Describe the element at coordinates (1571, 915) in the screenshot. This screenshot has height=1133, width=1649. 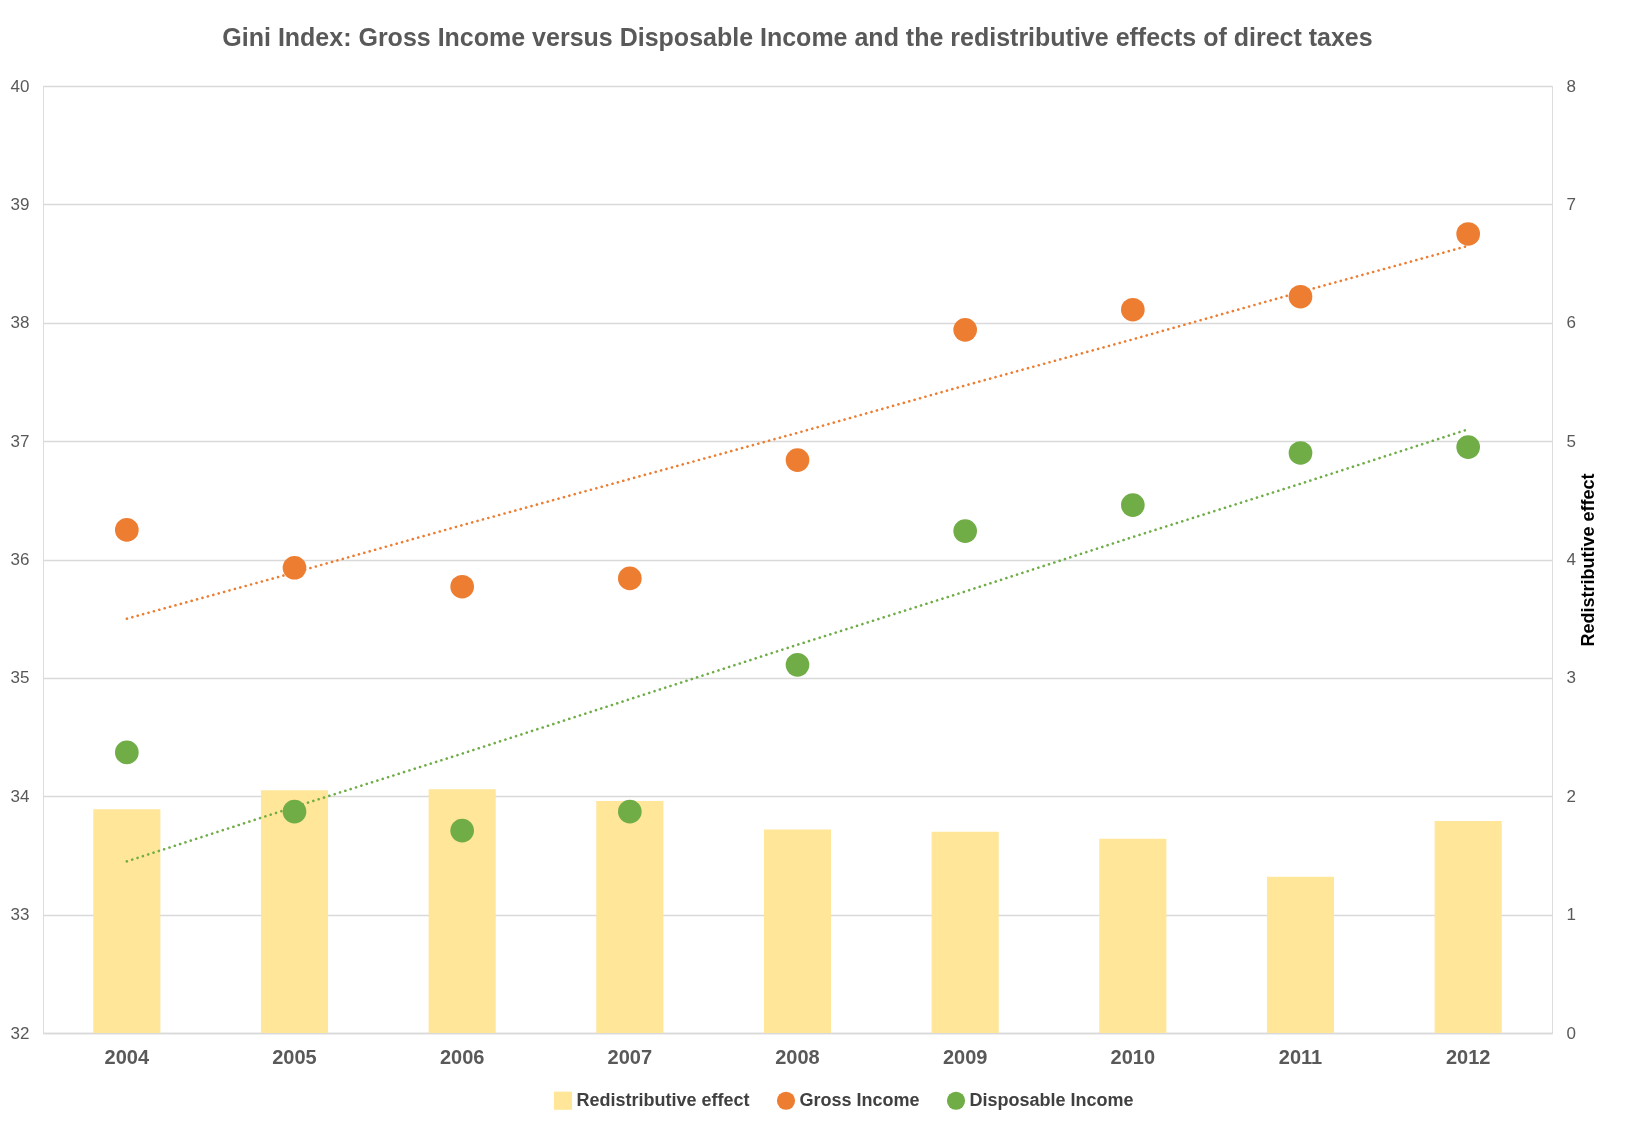
I see `y2-tick-label: 1` at that location.